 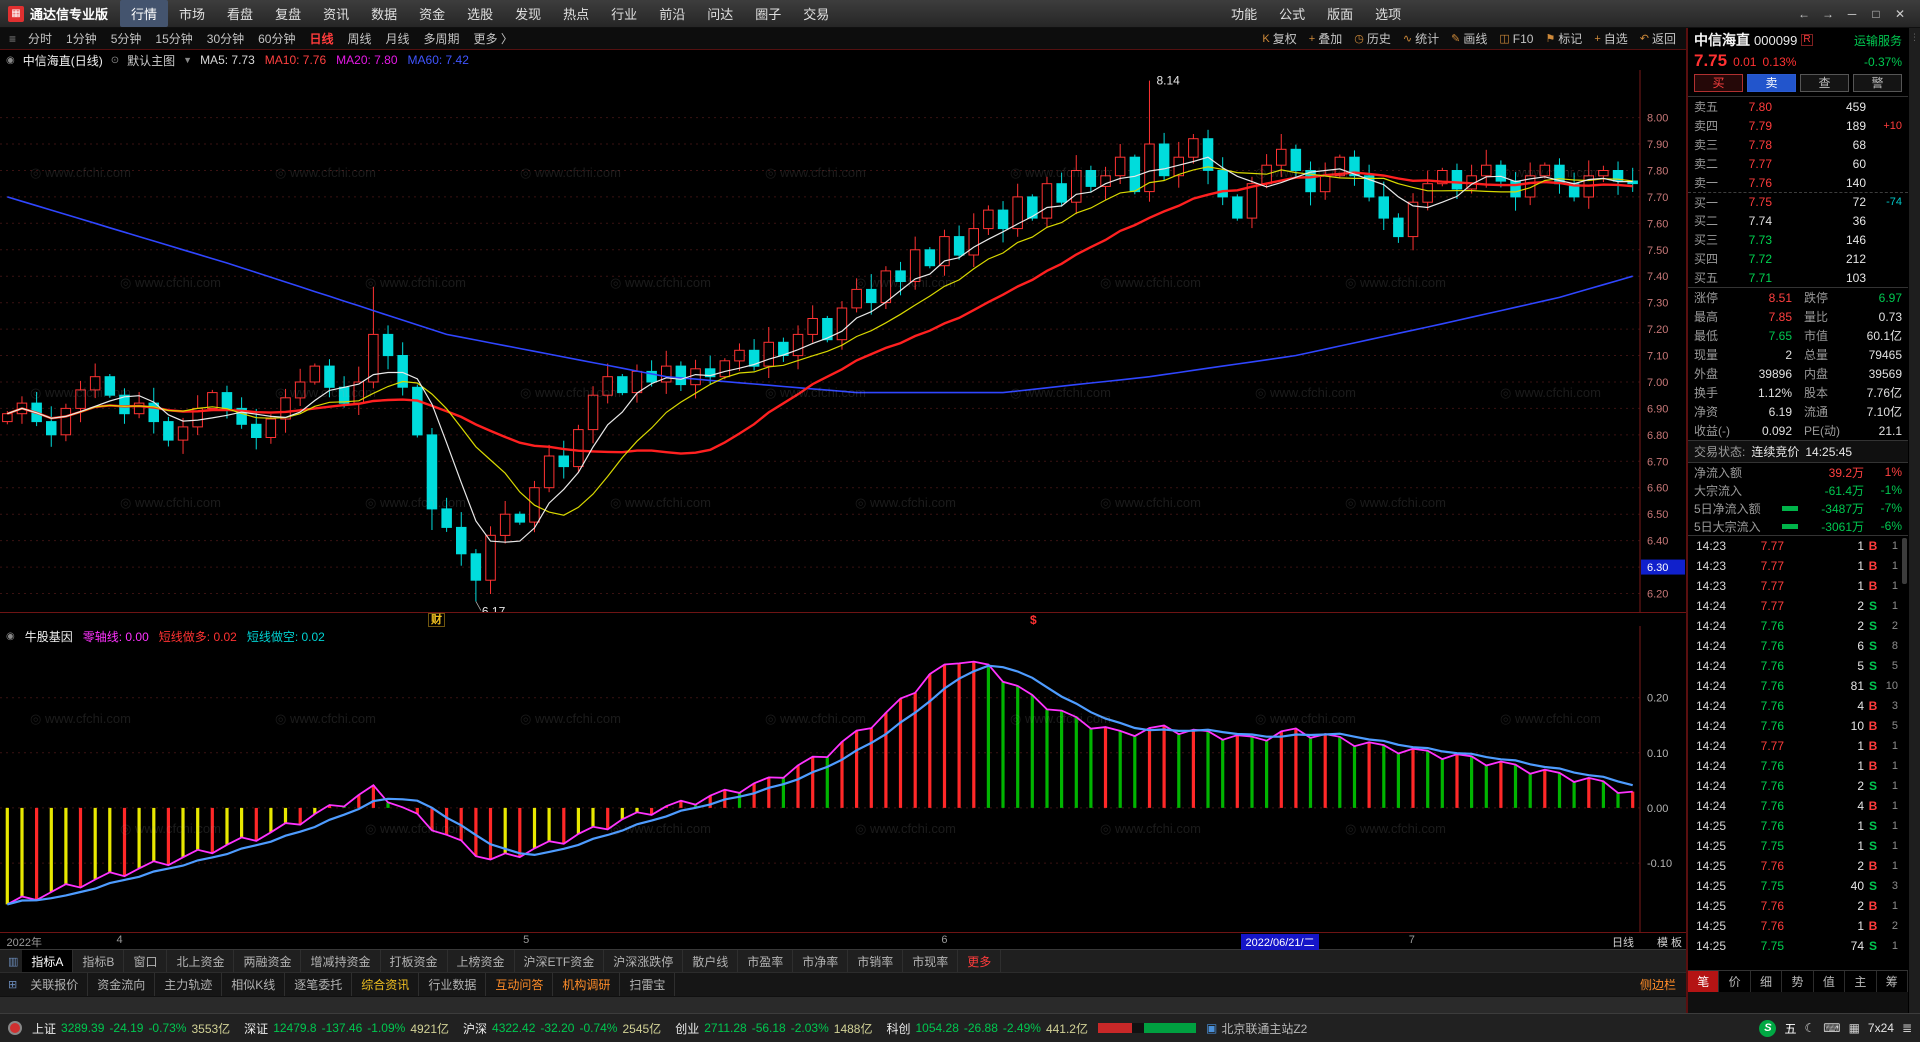 I want to click on period-tab-月线: 月线, so click(x=397, y=39).